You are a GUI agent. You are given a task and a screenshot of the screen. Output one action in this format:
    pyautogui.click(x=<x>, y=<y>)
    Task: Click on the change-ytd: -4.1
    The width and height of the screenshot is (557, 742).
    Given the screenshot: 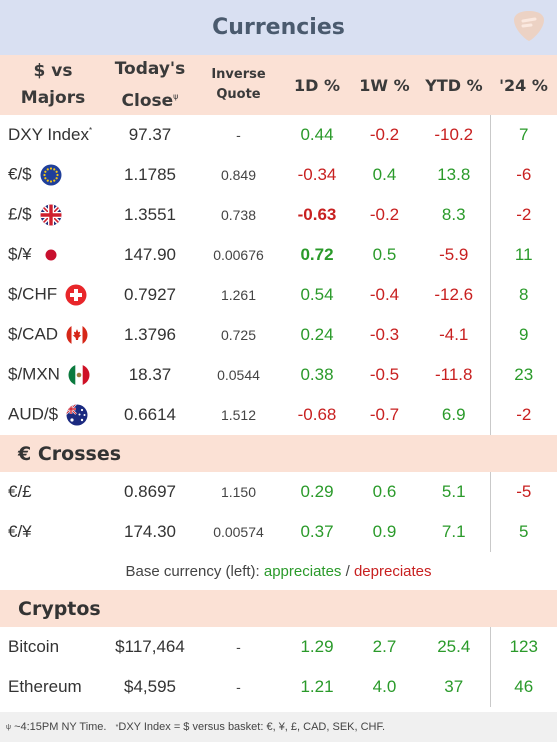 What is the action you would take?
    pyautogui.click(x=454, y=334)
    